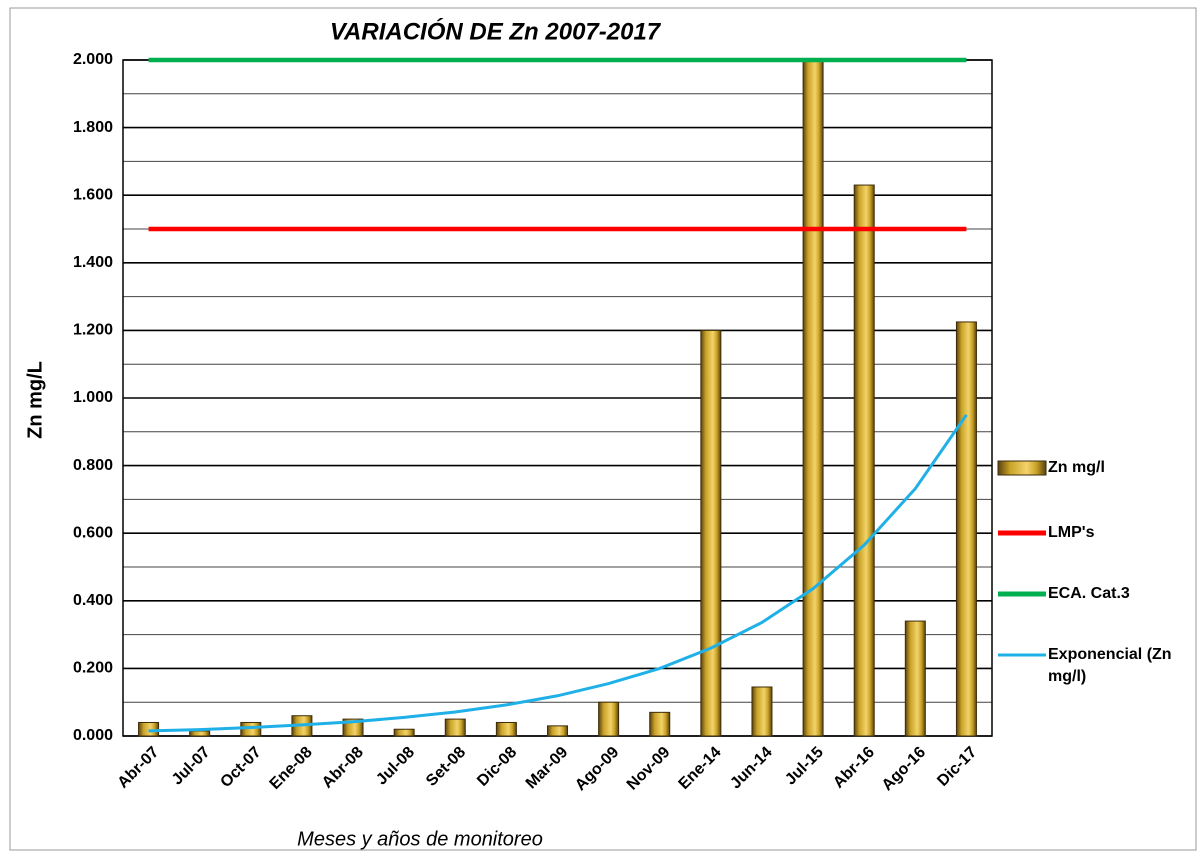  What do you see at coordinates (597, 769) in the screenshot?
I see `x-tick-label: Ago-09` at bounding box center [597, 769].